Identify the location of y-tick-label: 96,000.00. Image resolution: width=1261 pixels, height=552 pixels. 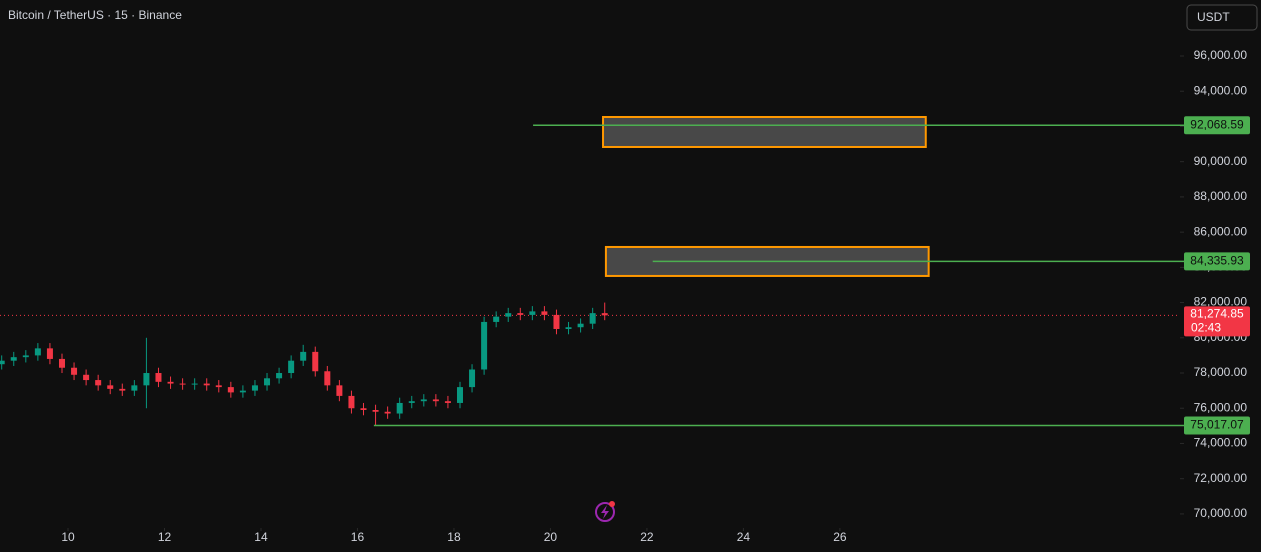
(1221, 55).